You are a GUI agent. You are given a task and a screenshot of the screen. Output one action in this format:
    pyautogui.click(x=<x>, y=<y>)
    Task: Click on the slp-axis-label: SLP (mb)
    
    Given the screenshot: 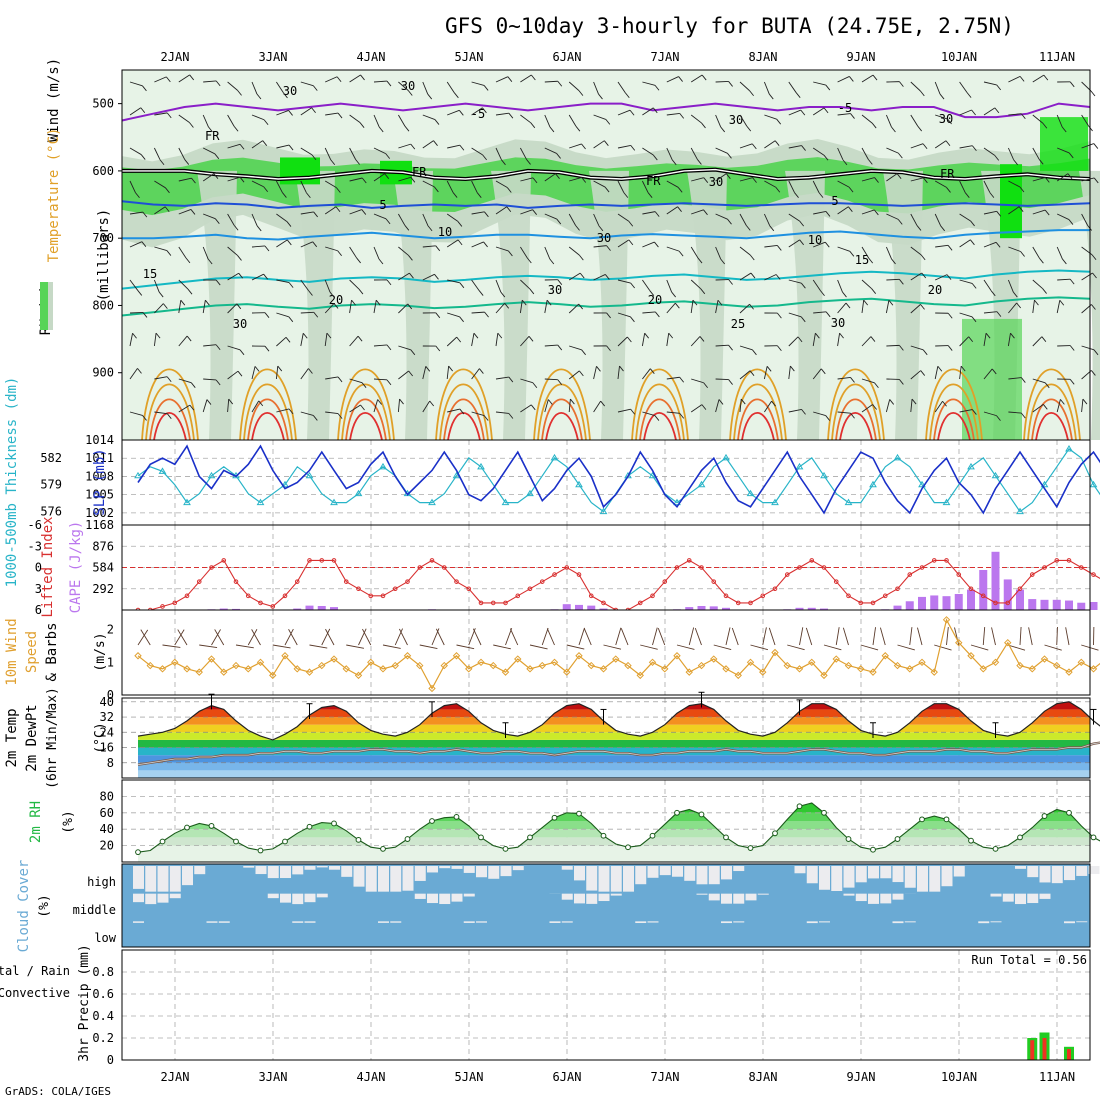 What is the action you would take?
    pyautogui.click(x=100, y=481)
    